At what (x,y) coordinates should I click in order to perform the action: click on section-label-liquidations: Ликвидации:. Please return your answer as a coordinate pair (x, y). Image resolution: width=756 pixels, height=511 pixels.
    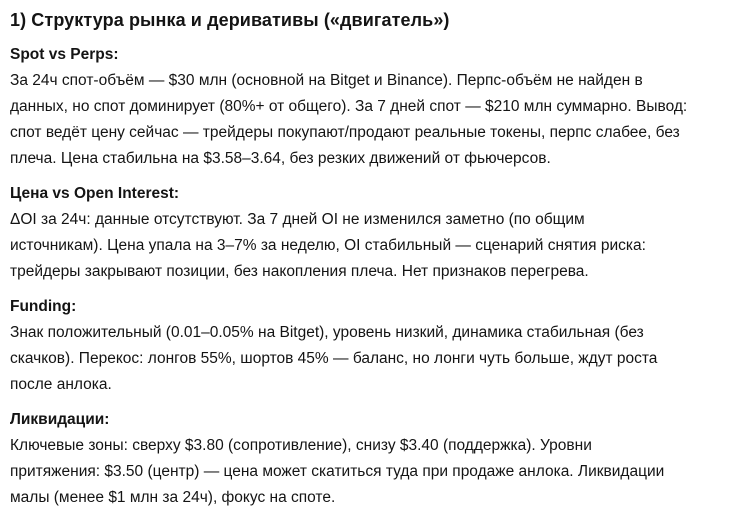
    Looking at the image, I should click on (60, 419).